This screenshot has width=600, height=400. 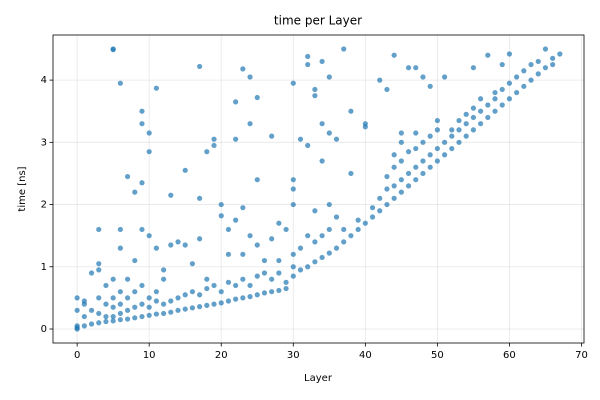 I want to click on y-tick-label: 4, so click(x=44, y=80).